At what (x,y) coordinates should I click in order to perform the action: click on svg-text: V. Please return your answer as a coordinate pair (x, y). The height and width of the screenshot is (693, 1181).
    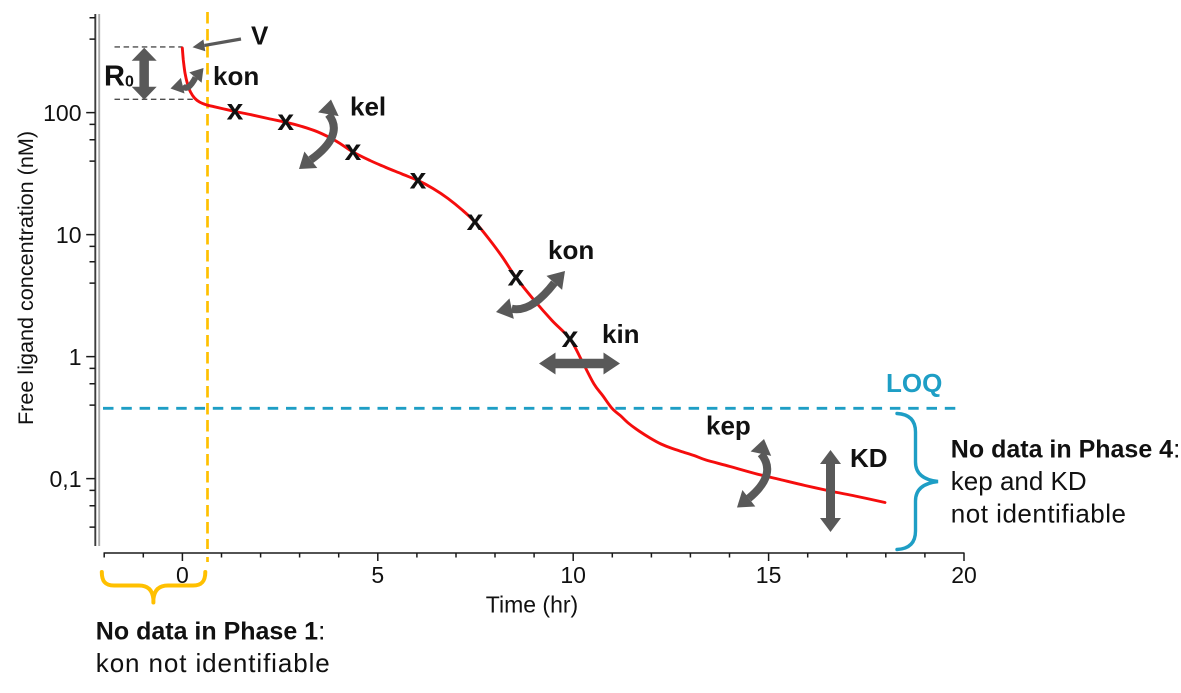
    Looking at the image, I should click on (260, 36).